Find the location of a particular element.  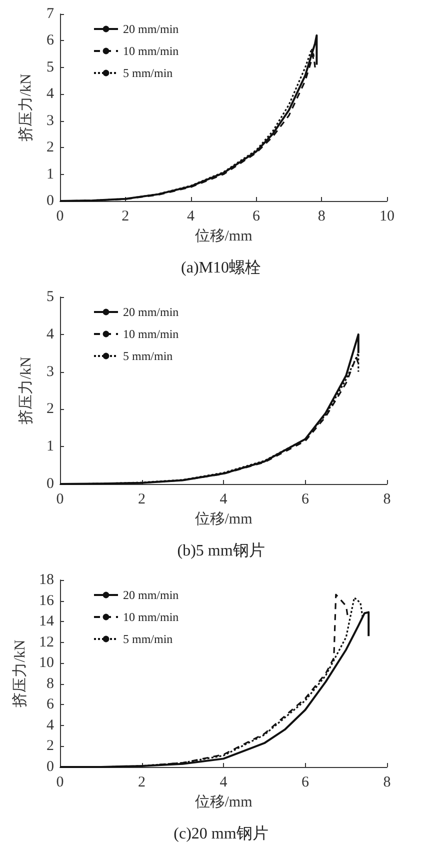

y-tick-label: 10 is located at coordinates (46, 663).